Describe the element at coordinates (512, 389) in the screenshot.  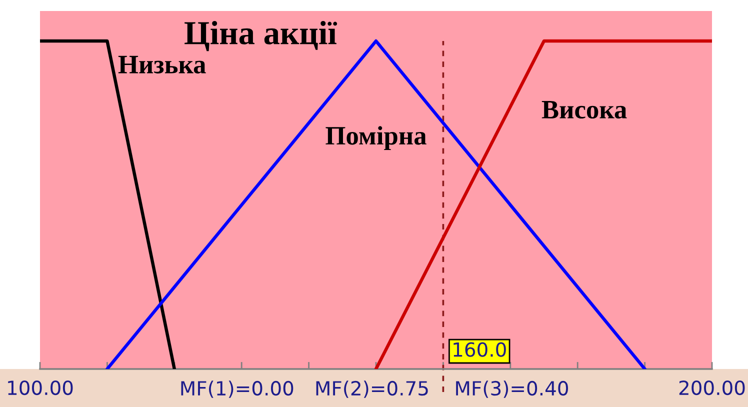
I see `text: MF(3)=0.40` at that location.